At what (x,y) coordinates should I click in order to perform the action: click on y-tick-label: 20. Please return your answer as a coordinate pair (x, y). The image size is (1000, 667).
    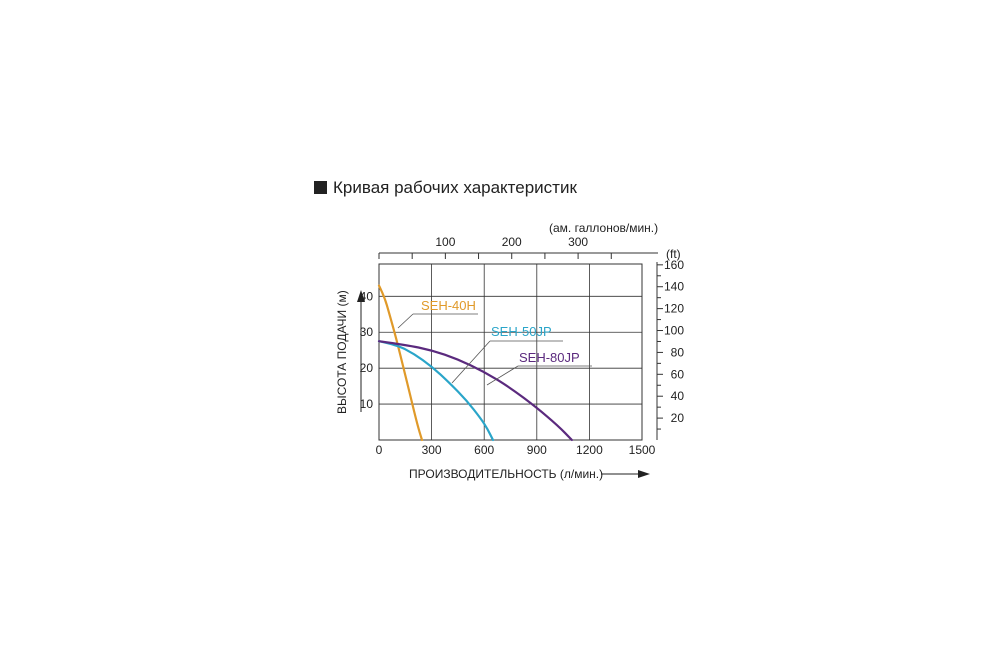
    Looking at the image, I should click on (367, 368).